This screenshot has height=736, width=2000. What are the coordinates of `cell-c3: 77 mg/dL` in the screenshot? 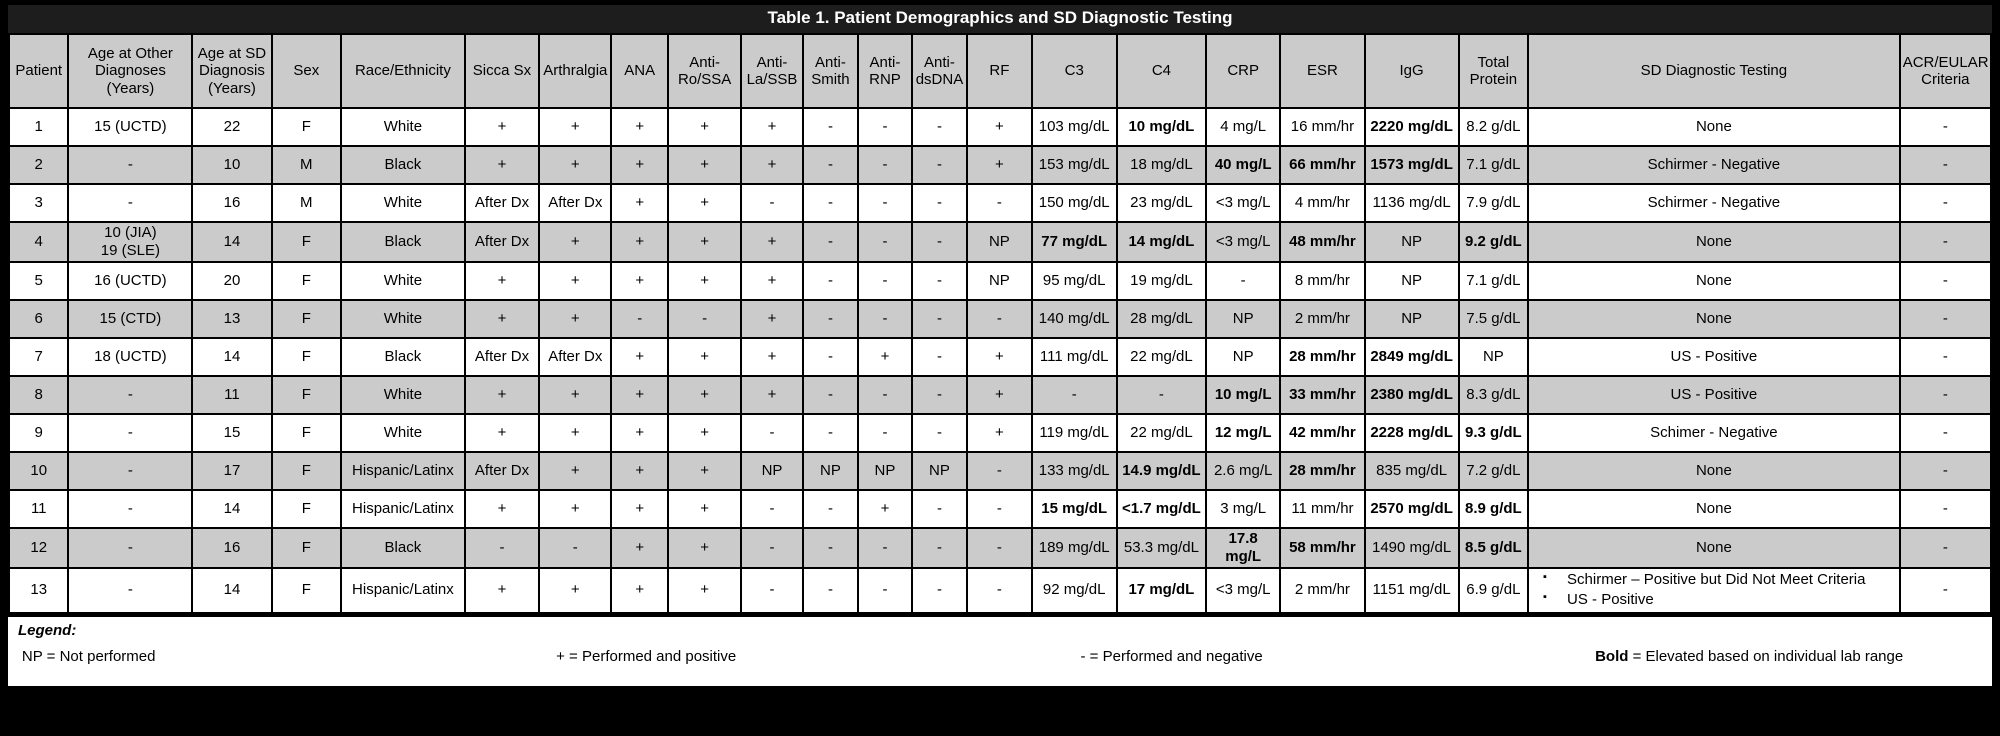 It's located at (1074, 242).